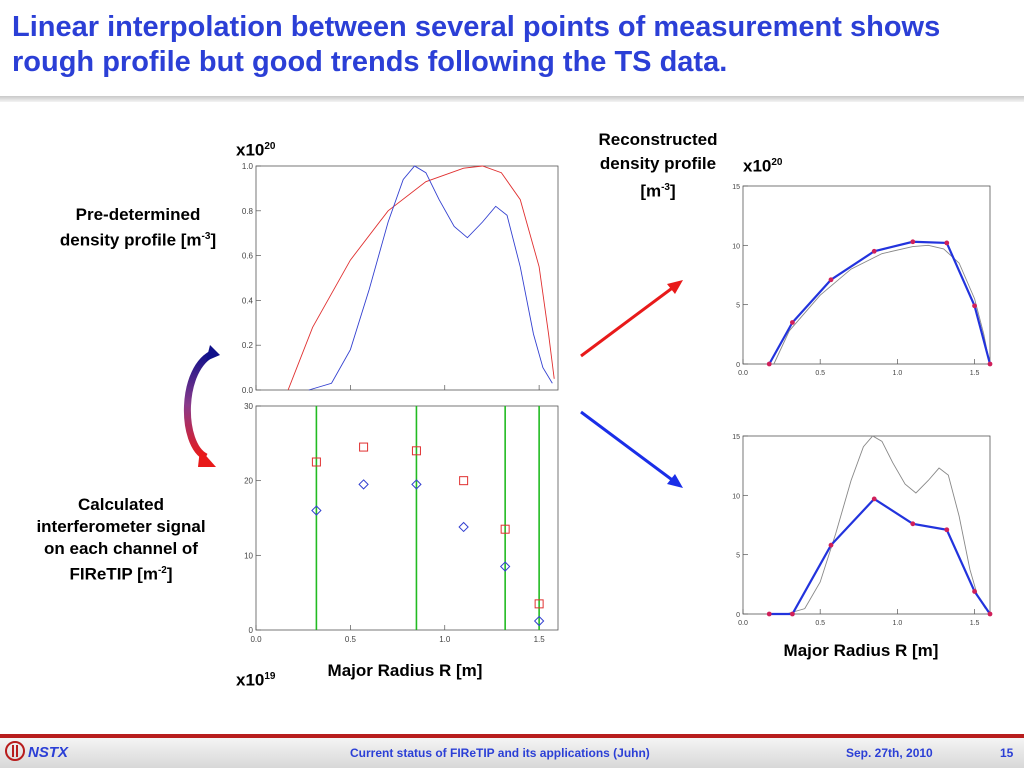  I want to click on x-axis-label-left: Major Radius R [m], so click(405, 670).